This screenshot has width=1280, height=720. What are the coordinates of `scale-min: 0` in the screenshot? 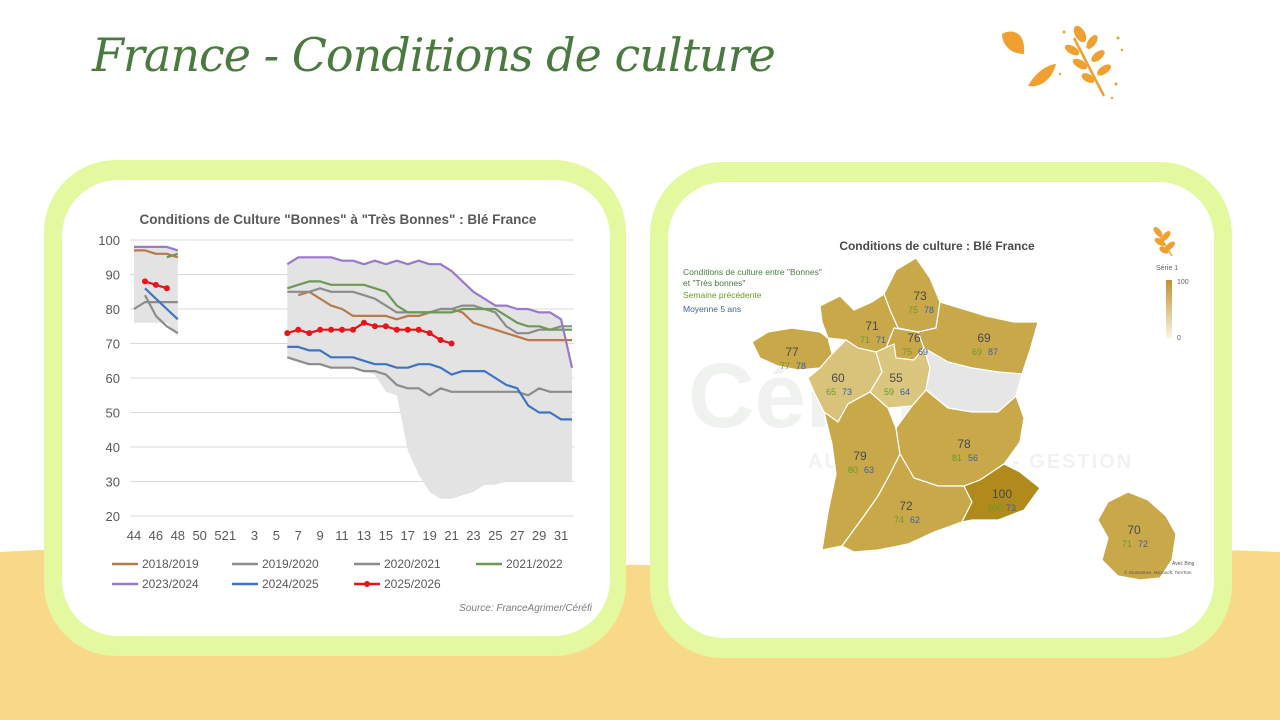 It's located at (1179, 338).